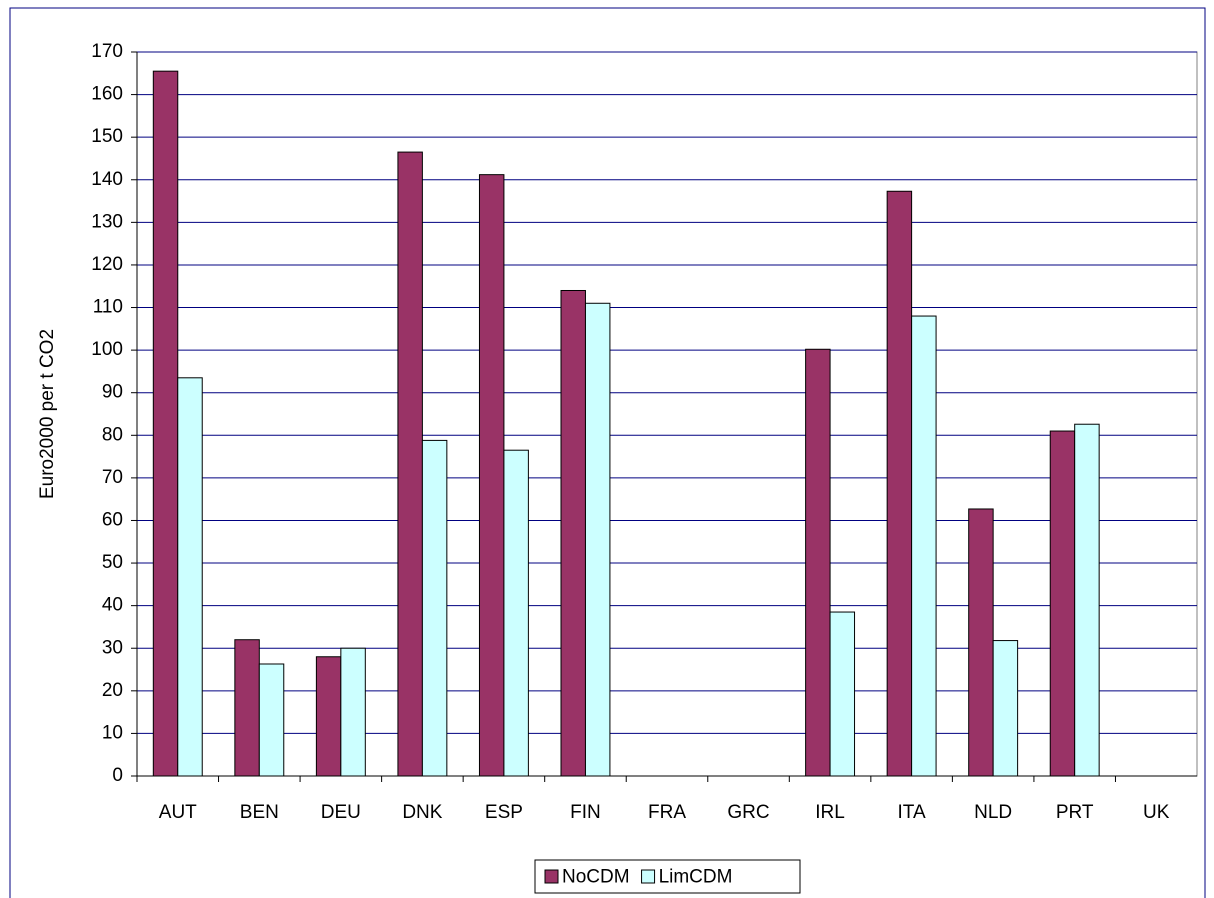  I want to click on y-tick-label: 120, so click(107, 264).